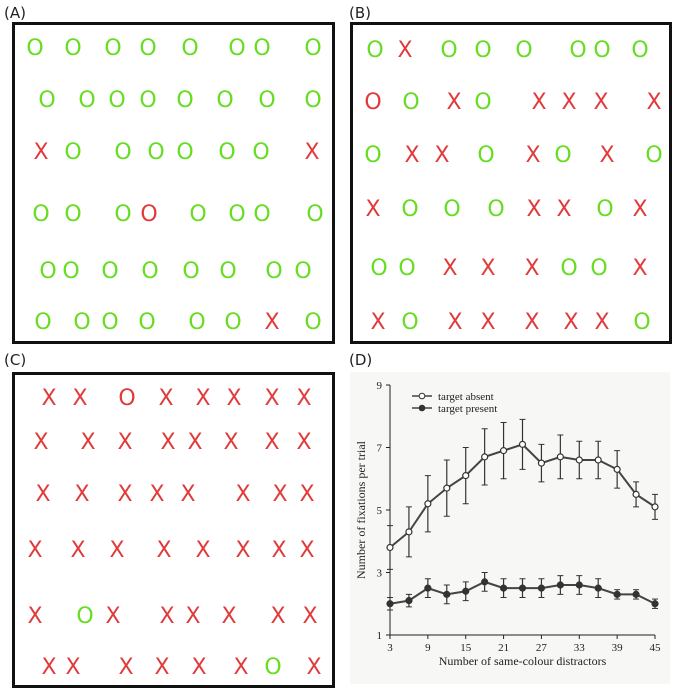 The height and width of the screenshot is (690, 674). What do you see at coordinates (380, 386) in the screenshot?
I see `y-tick-label: 9` at bounding box center [380, 386].